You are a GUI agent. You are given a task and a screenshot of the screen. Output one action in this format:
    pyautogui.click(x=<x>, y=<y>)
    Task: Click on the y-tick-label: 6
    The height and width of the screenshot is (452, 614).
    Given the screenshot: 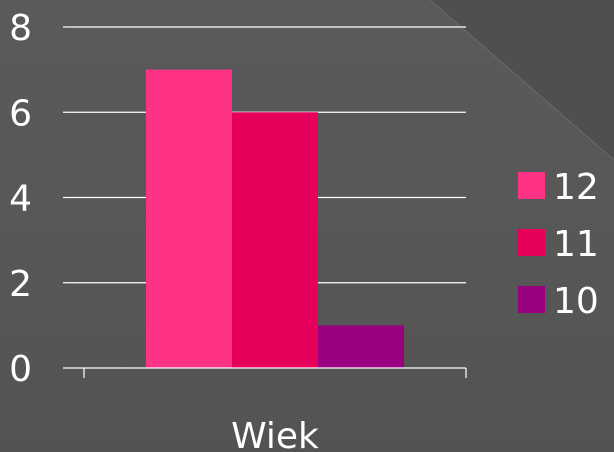 What is the action you would take?
    pyautogui.click(x=20, y=113)
    